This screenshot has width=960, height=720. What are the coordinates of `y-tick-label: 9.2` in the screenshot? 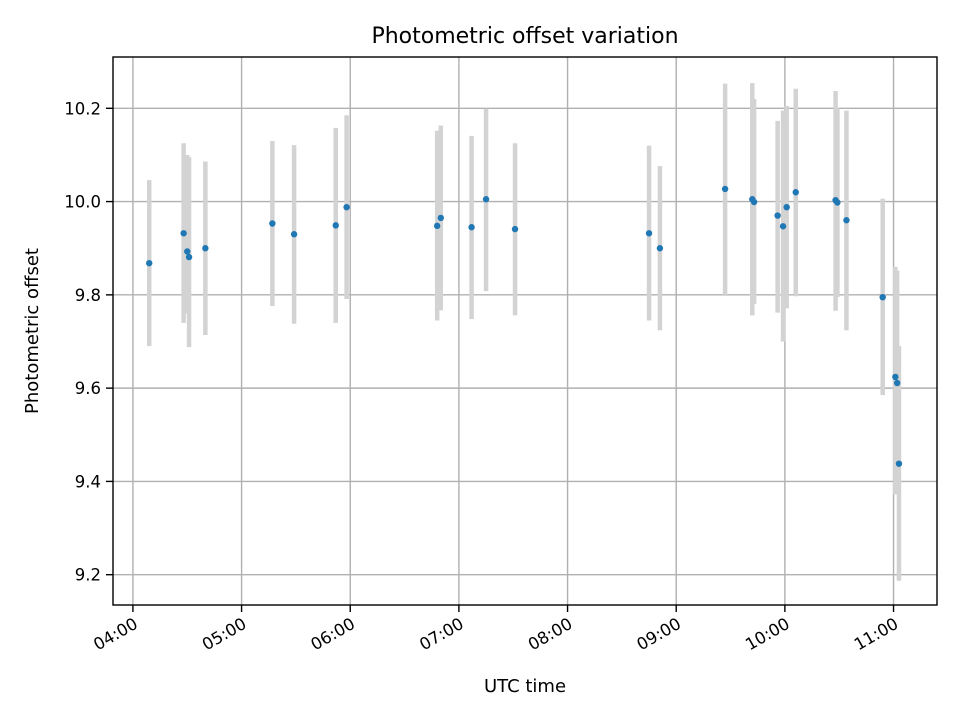 It's located at (88, 575).